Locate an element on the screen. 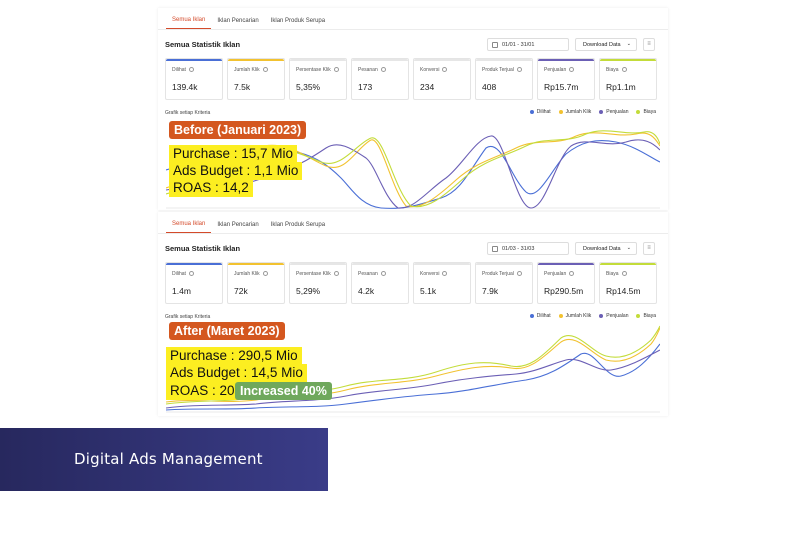  before-annotation-title: Before (Januari 2023) is located at coordinates (238, 130).